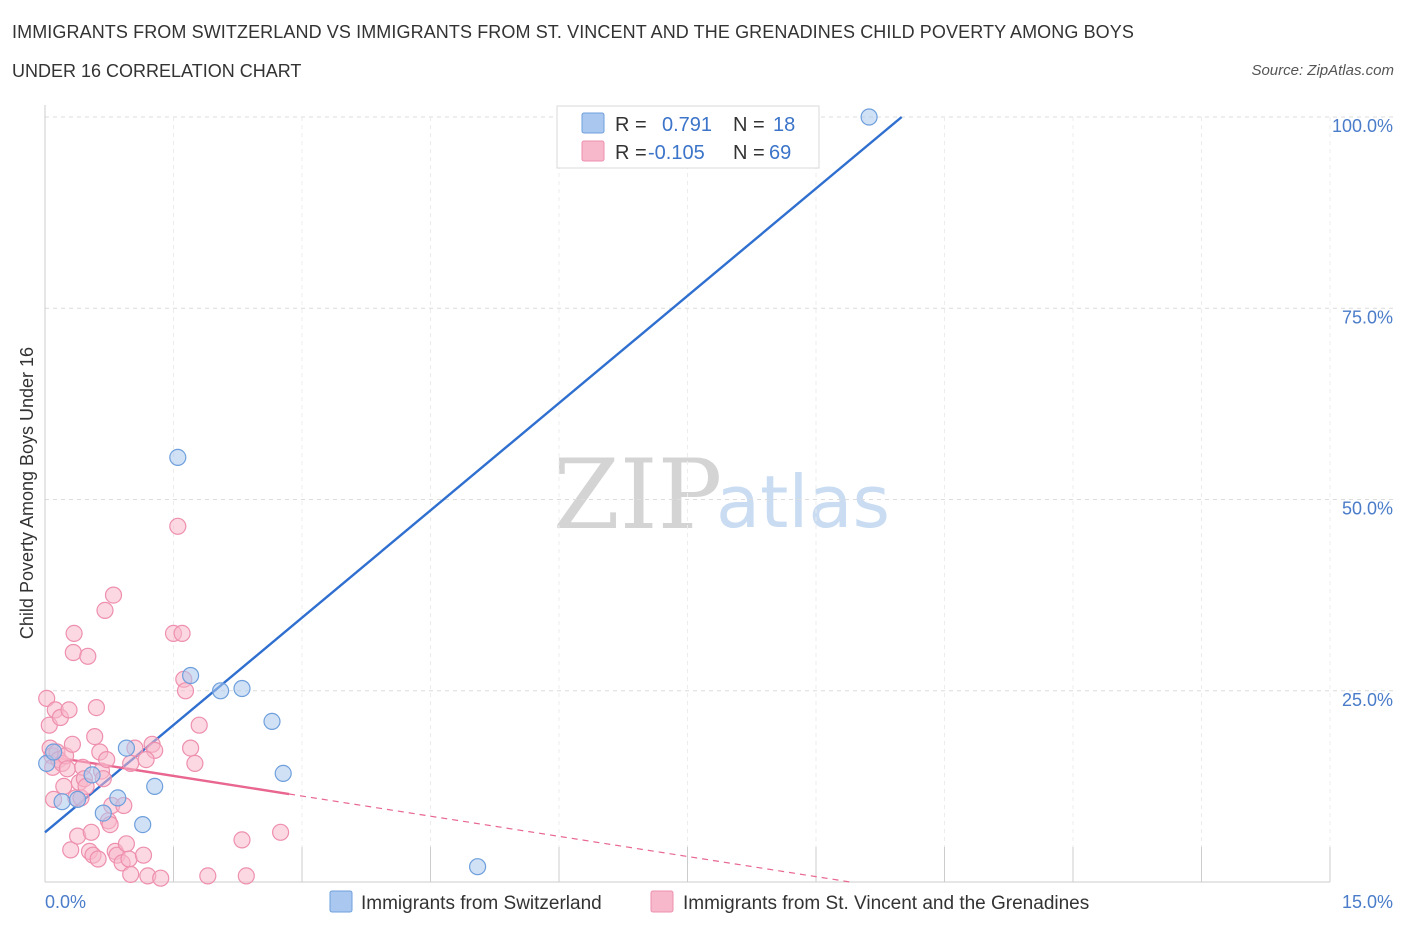 This screenshot has height=930, width=1406. I want to click on x-tick-label-min: 0.0%, so click(65, 902).